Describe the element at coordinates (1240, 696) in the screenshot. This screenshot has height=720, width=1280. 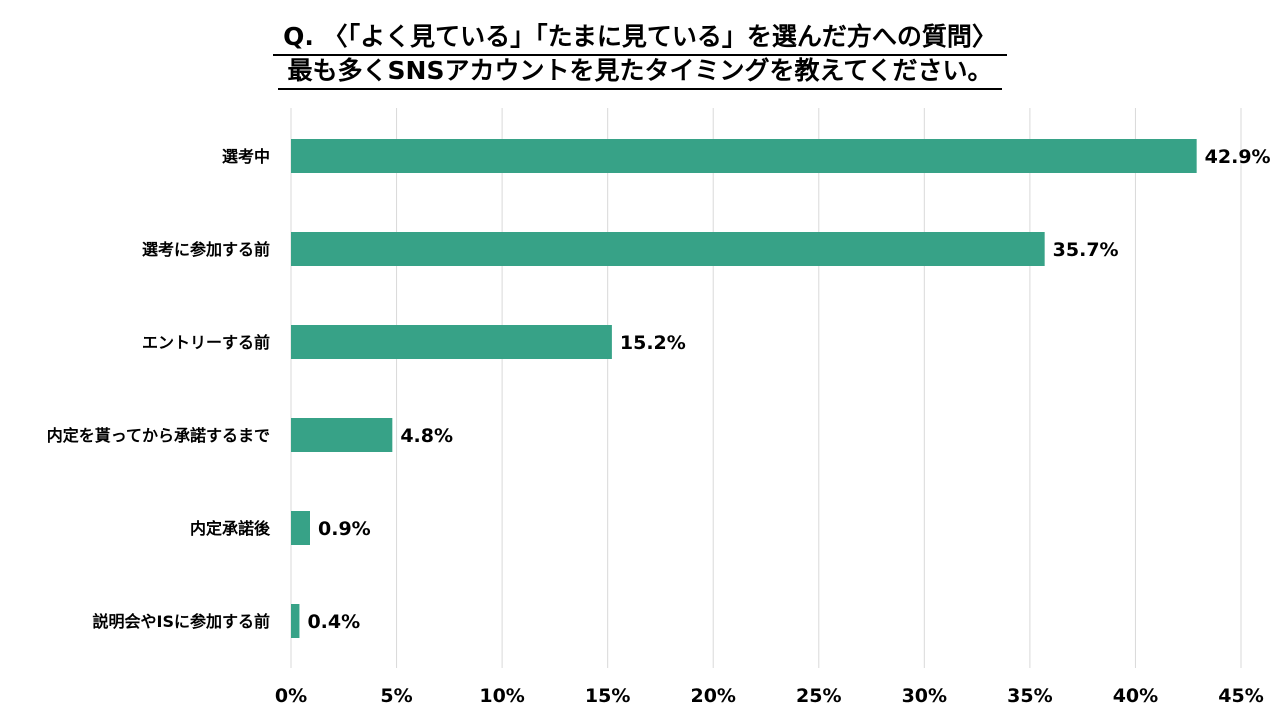
I see `x-tick-label: 45%` at that location.